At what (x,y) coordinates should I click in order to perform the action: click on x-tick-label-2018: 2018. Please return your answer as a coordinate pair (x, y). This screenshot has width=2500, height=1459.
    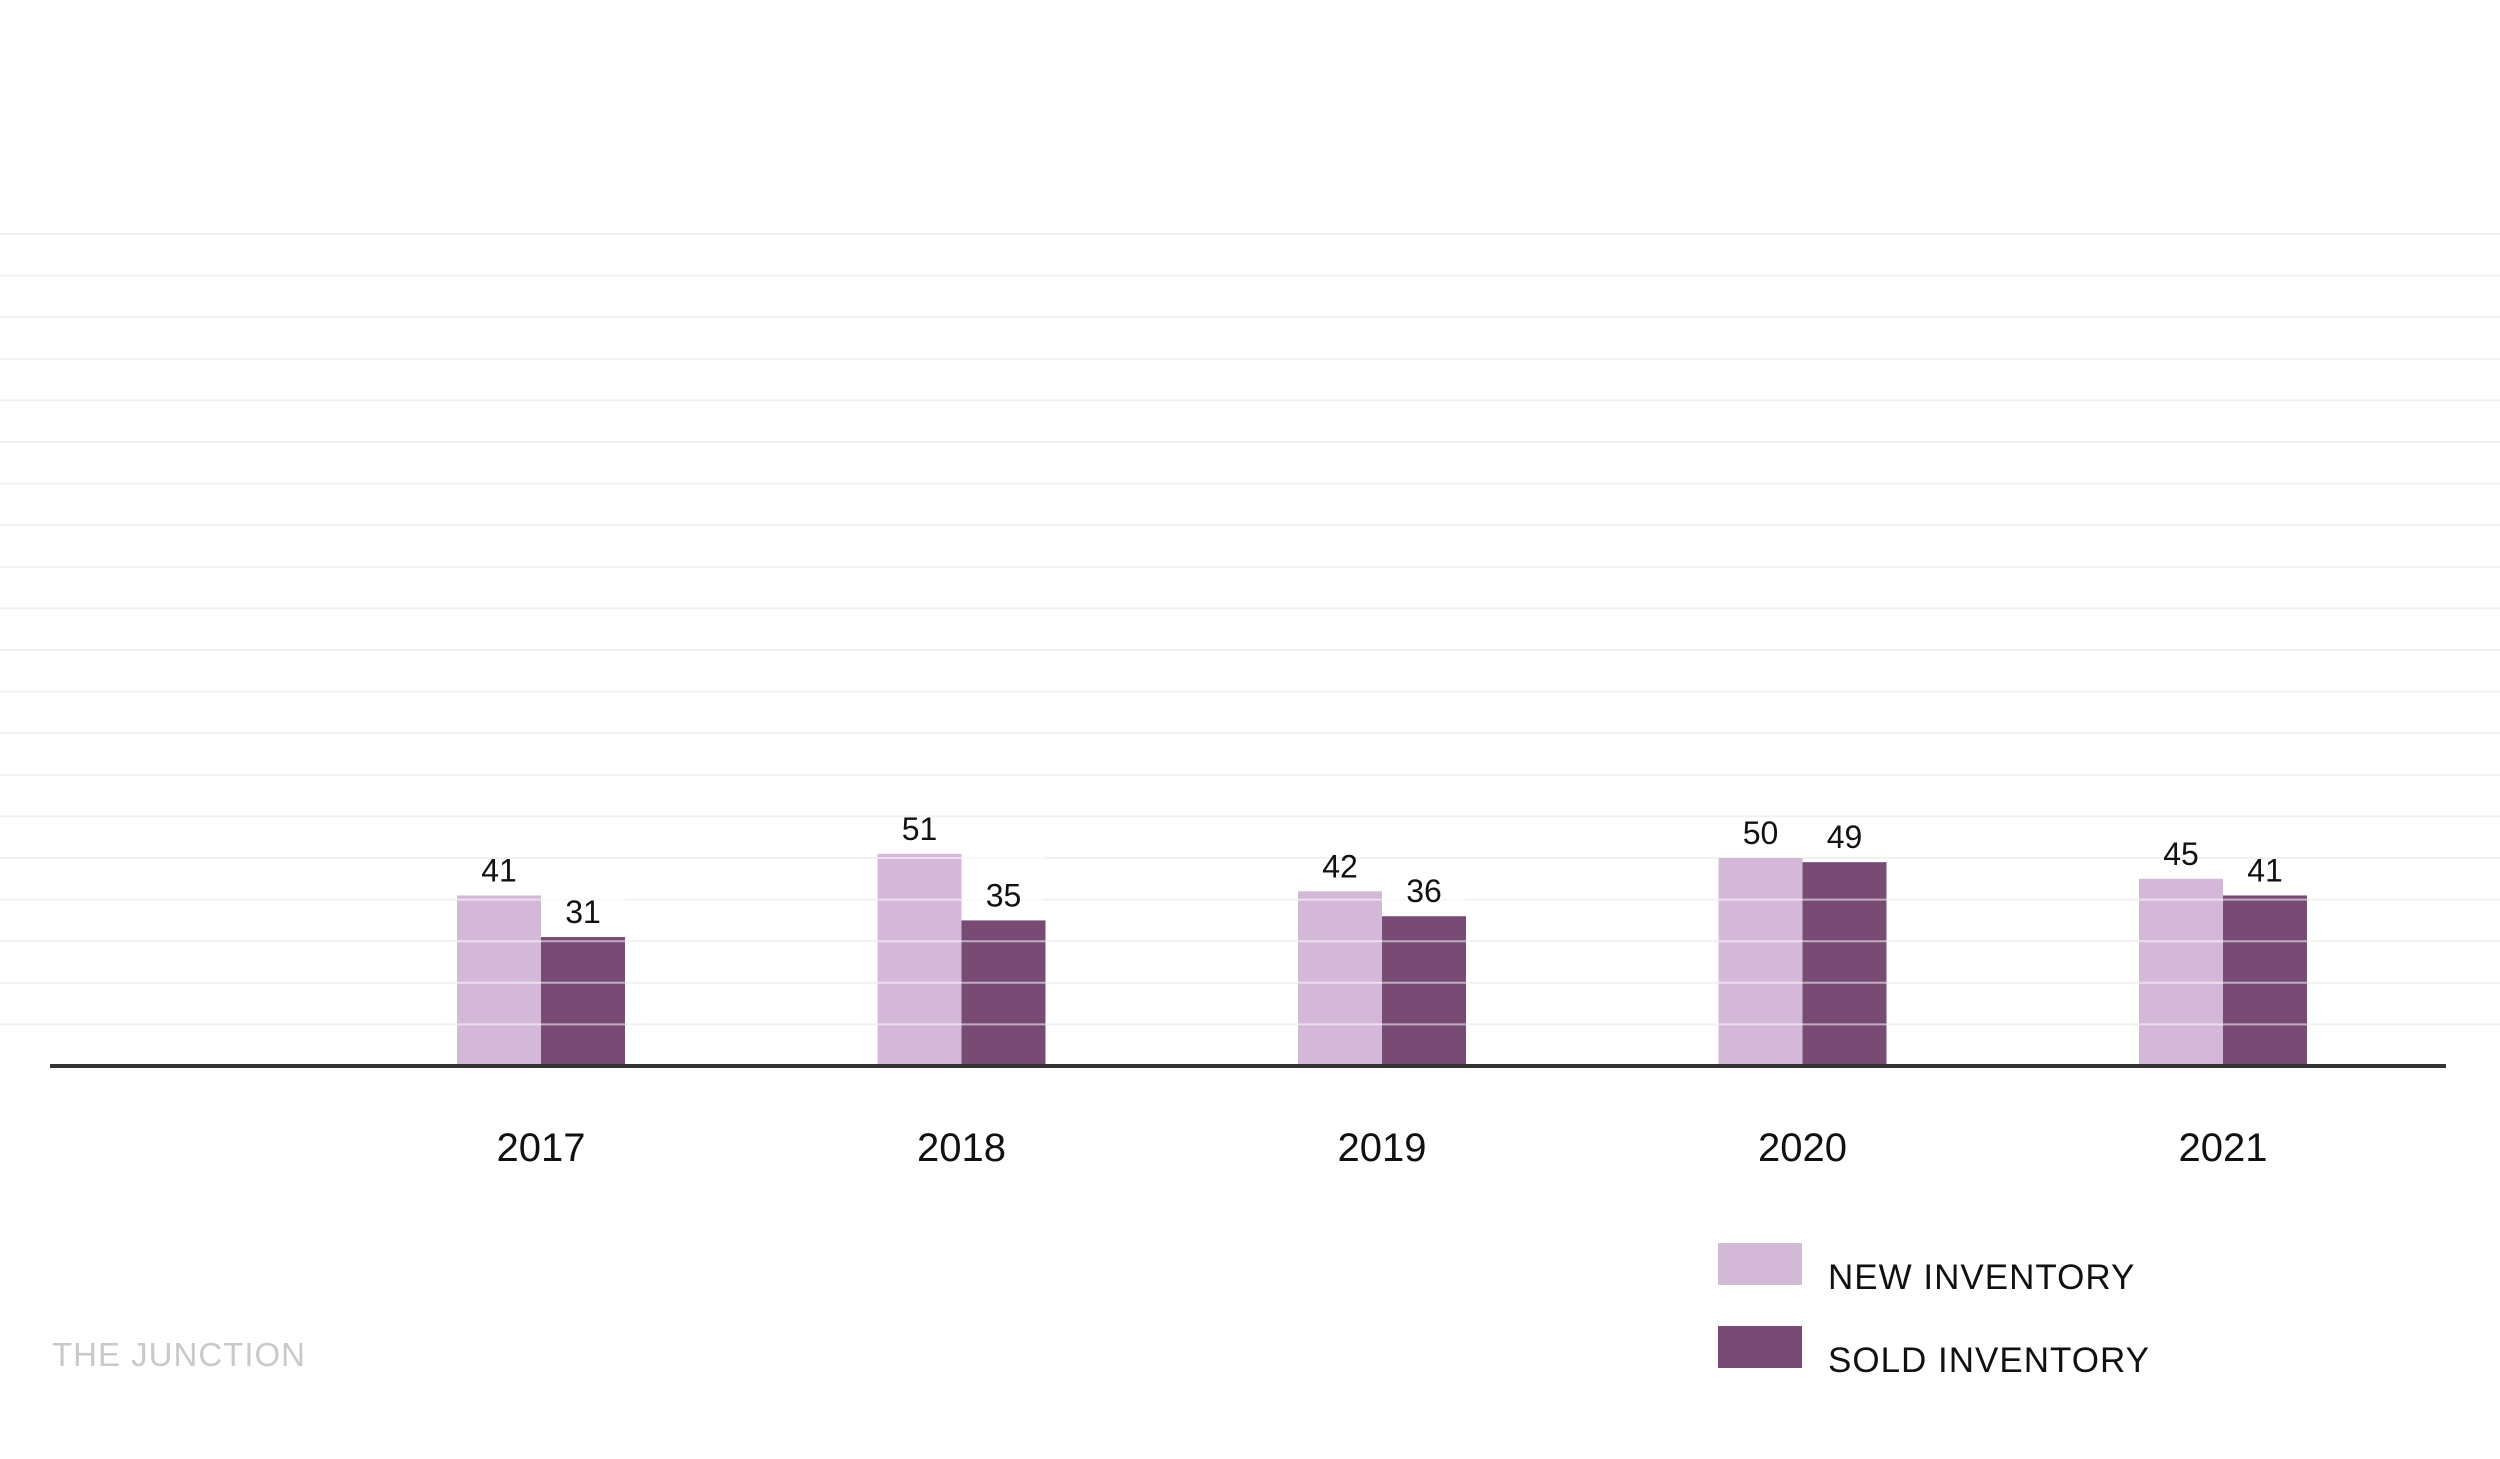
    Looking at the image, I should click on (961, 1148).